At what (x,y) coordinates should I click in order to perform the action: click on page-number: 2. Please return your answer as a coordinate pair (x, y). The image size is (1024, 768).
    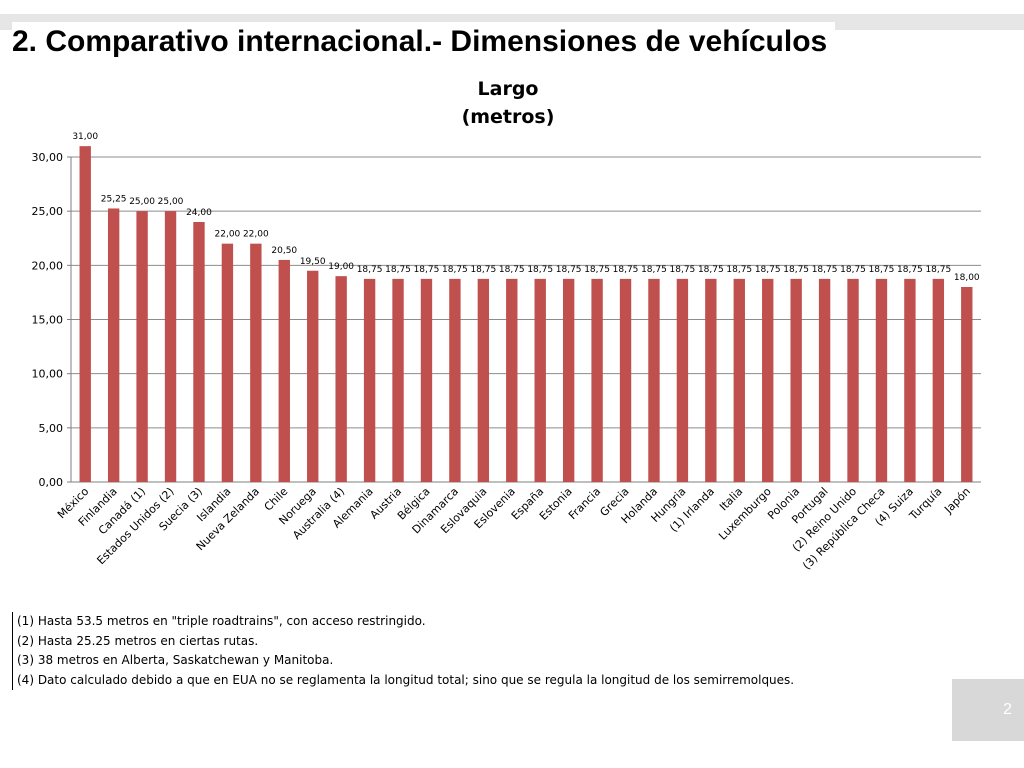
    Looking at the image, I should click on (1007, 709).